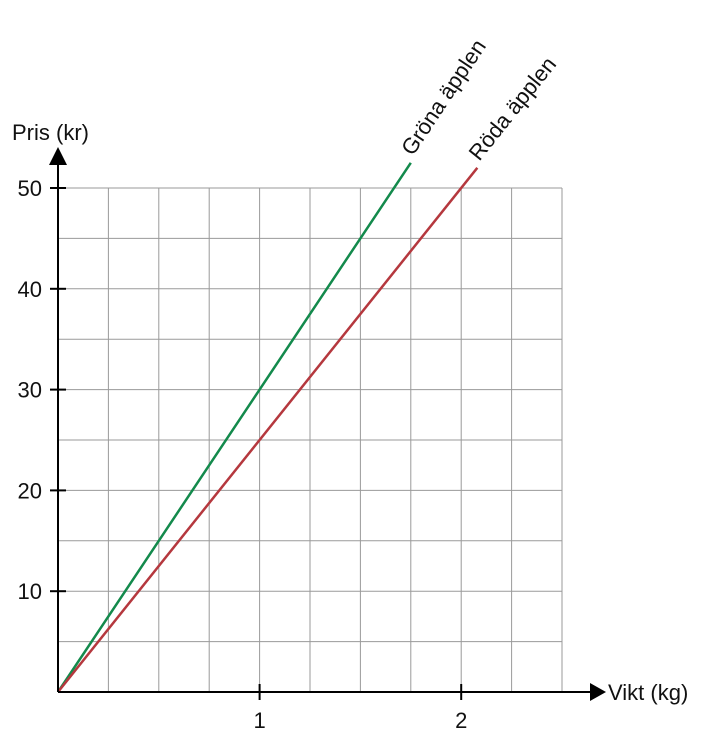 This screenshot has width=707, height=731. What do you see at coordinates (30, 289) in the screenshot?
I see `y-tick-label: 40` at bounding box center [30, 289].